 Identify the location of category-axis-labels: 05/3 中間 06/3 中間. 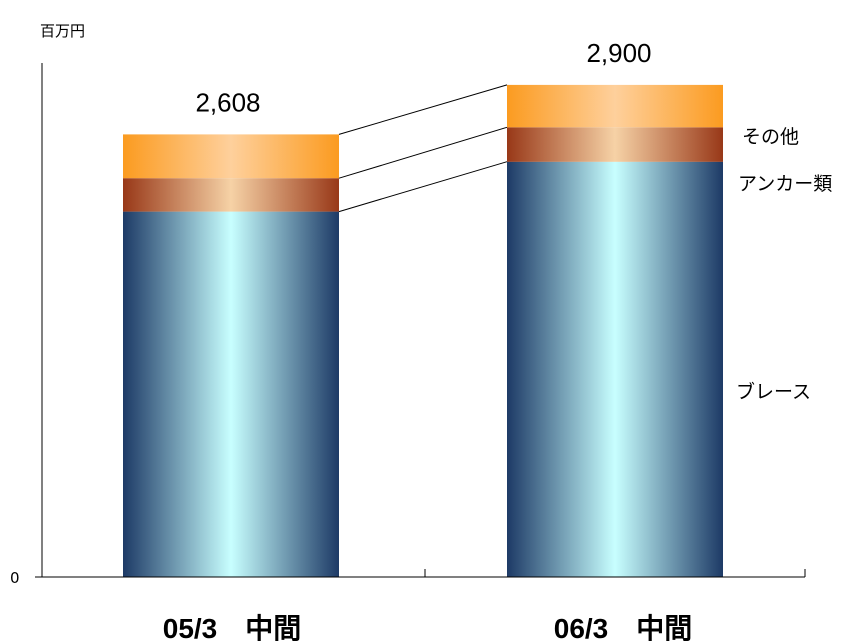
(428, 627).